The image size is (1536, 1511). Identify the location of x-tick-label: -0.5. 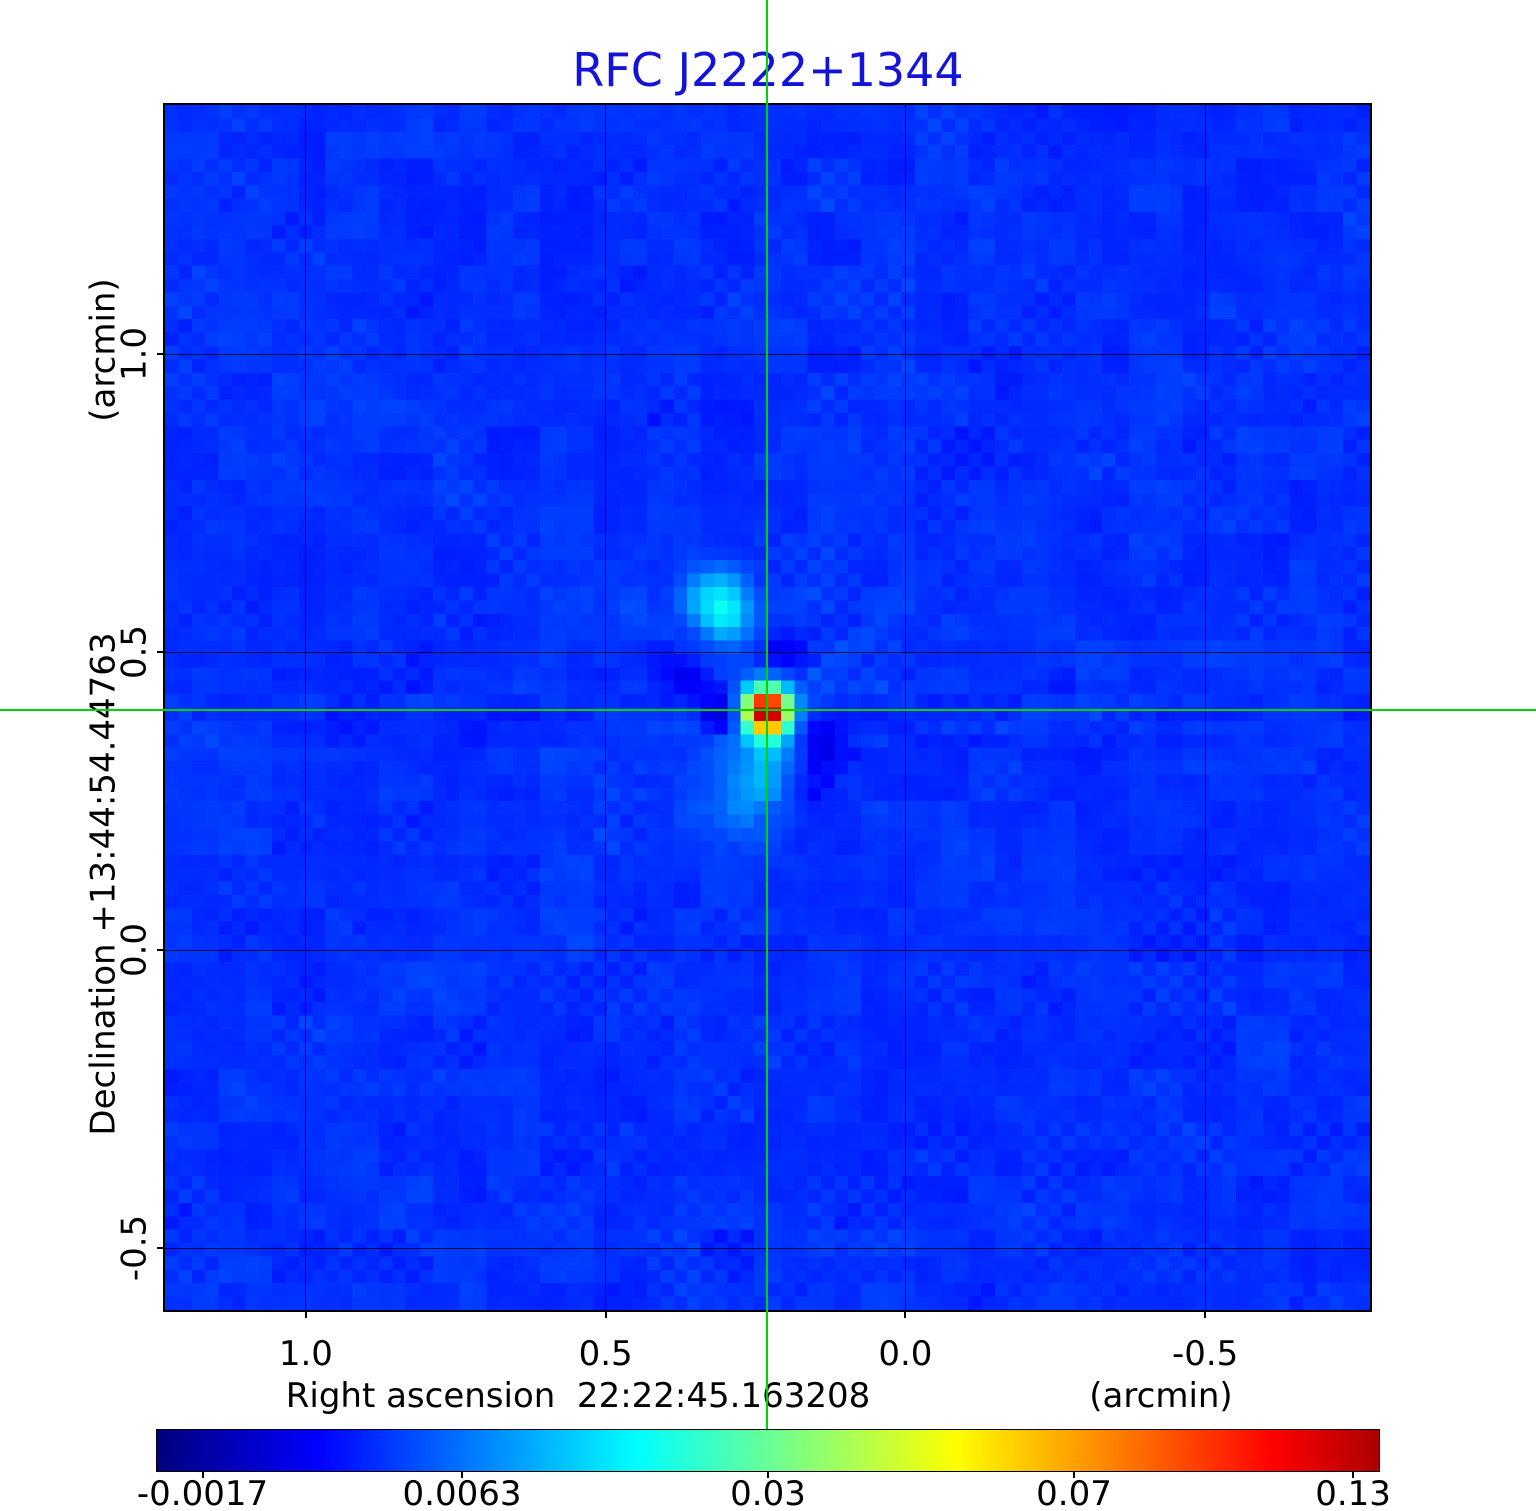
(1205, 1354).